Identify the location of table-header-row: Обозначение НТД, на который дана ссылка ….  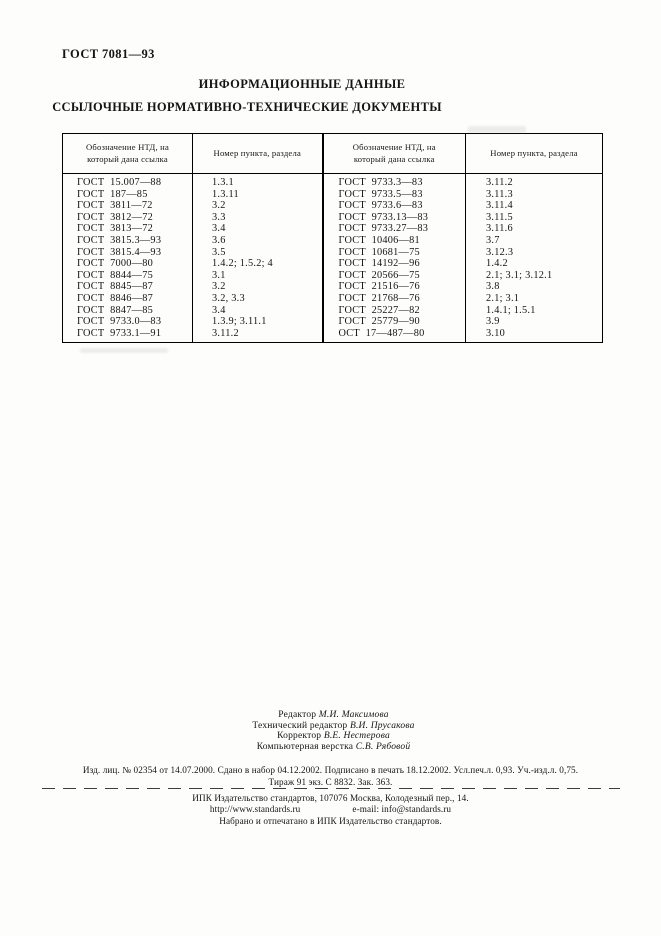
(332, 153).